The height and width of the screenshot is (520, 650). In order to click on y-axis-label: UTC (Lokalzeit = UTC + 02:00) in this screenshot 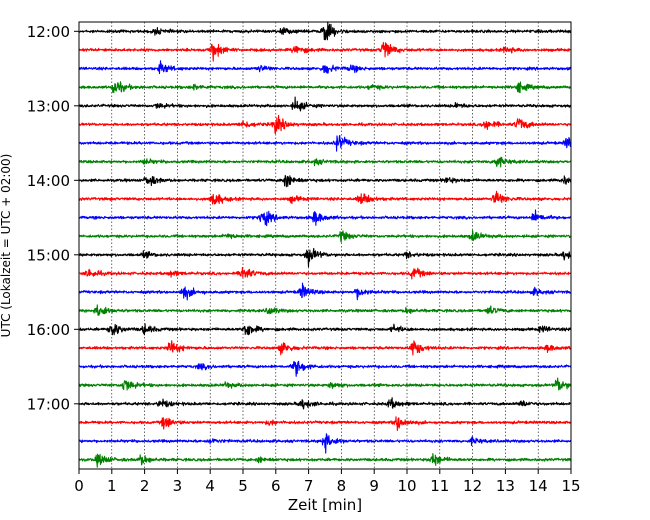, I will do `click(6, 246)`.